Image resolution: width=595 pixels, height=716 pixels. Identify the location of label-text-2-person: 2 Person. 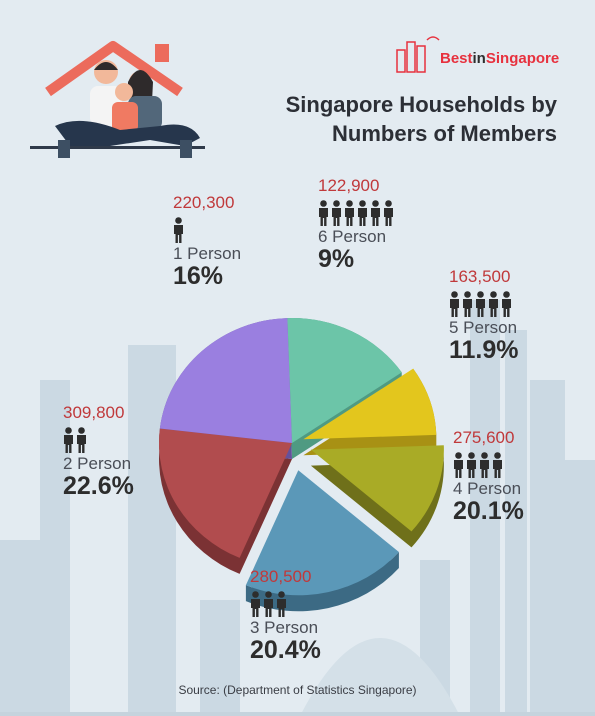
(97, 463).